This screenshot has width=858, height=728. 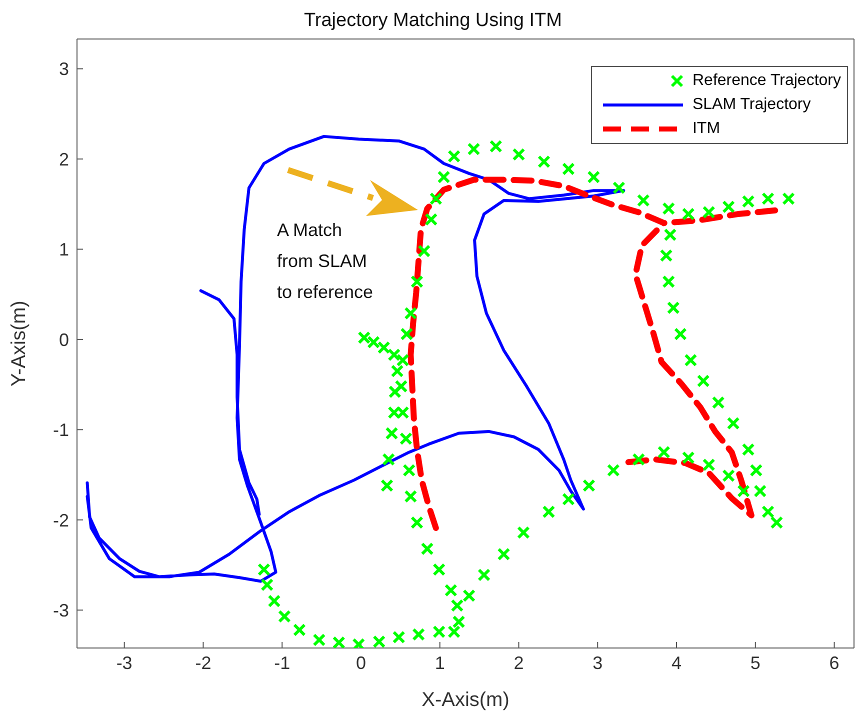 What do you see at coordinates (19, 343) in the screenshot?
I see `y-axis-title: Y-Axis(m)` at bounding box center [19, 343].